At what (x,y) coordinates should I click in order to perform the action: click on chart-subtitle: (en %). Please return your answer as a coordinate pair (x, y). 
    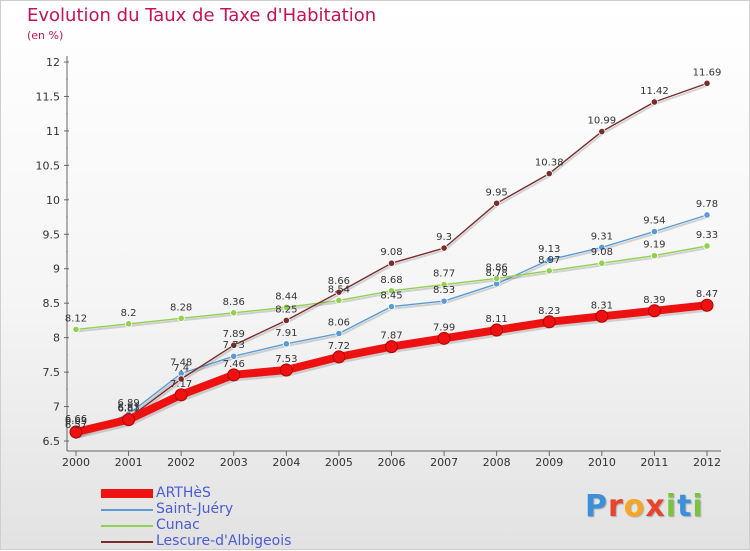
    Looking at the image, I should click on (45, 35).